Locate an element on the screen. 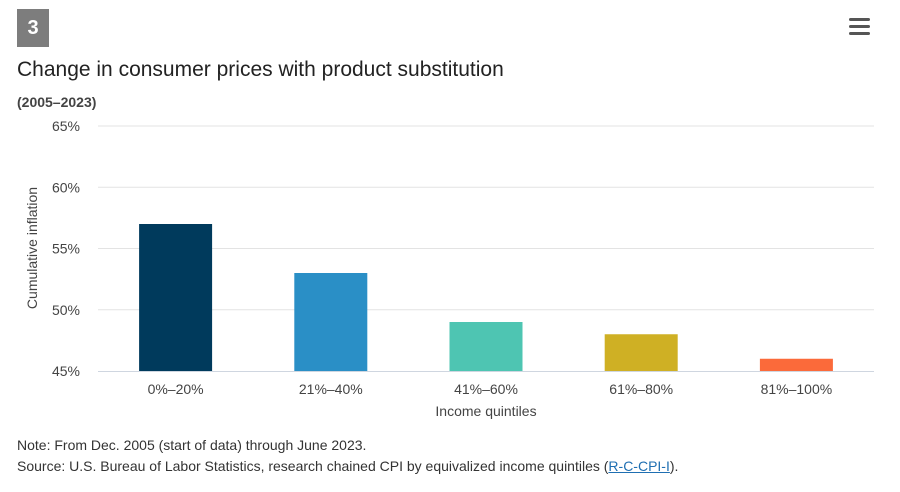 The height and width of the screenshot is (492, 900). chart-menu-button is located at coordinates (860, 26).